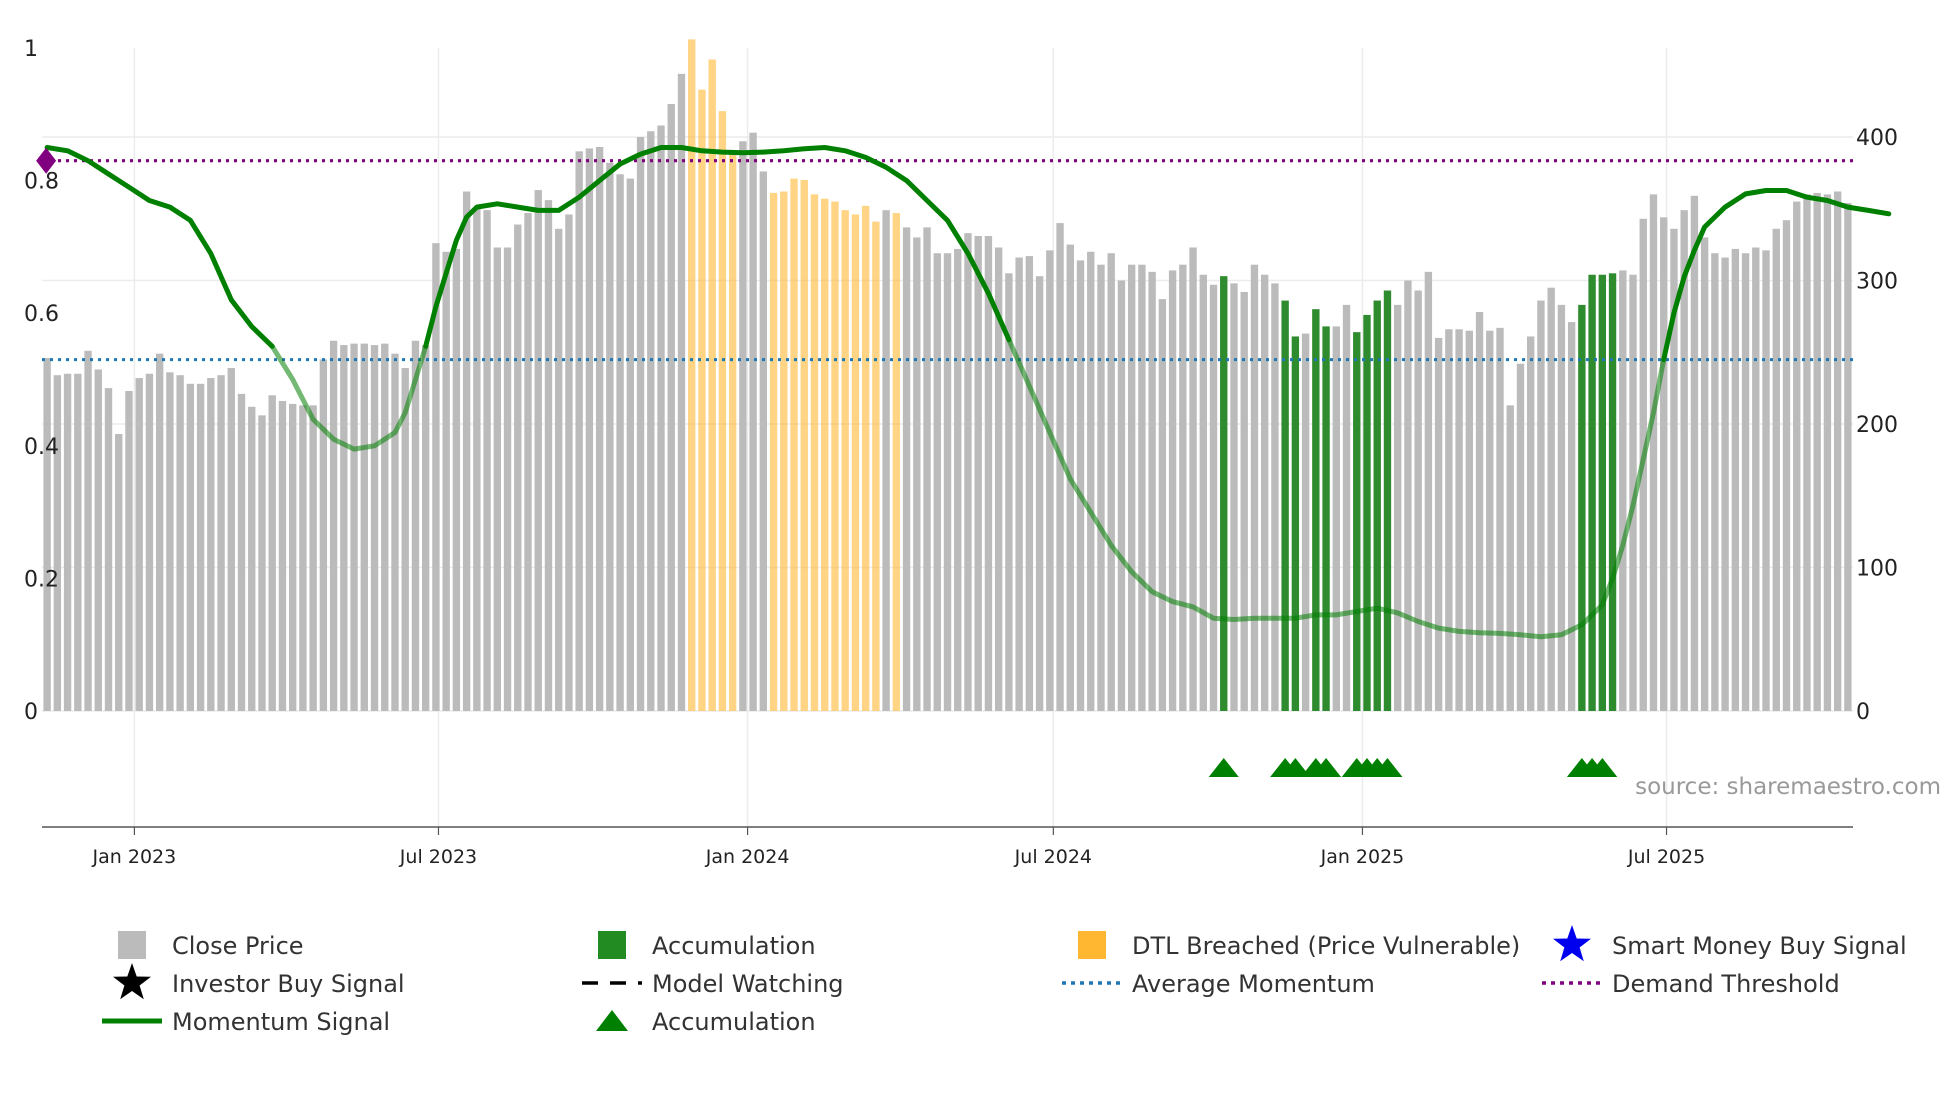  What do you see at coordinates (707, 945) in the screenshot?
I see `legend-accumulation: Accumulation` at bounding box center [707, 945].